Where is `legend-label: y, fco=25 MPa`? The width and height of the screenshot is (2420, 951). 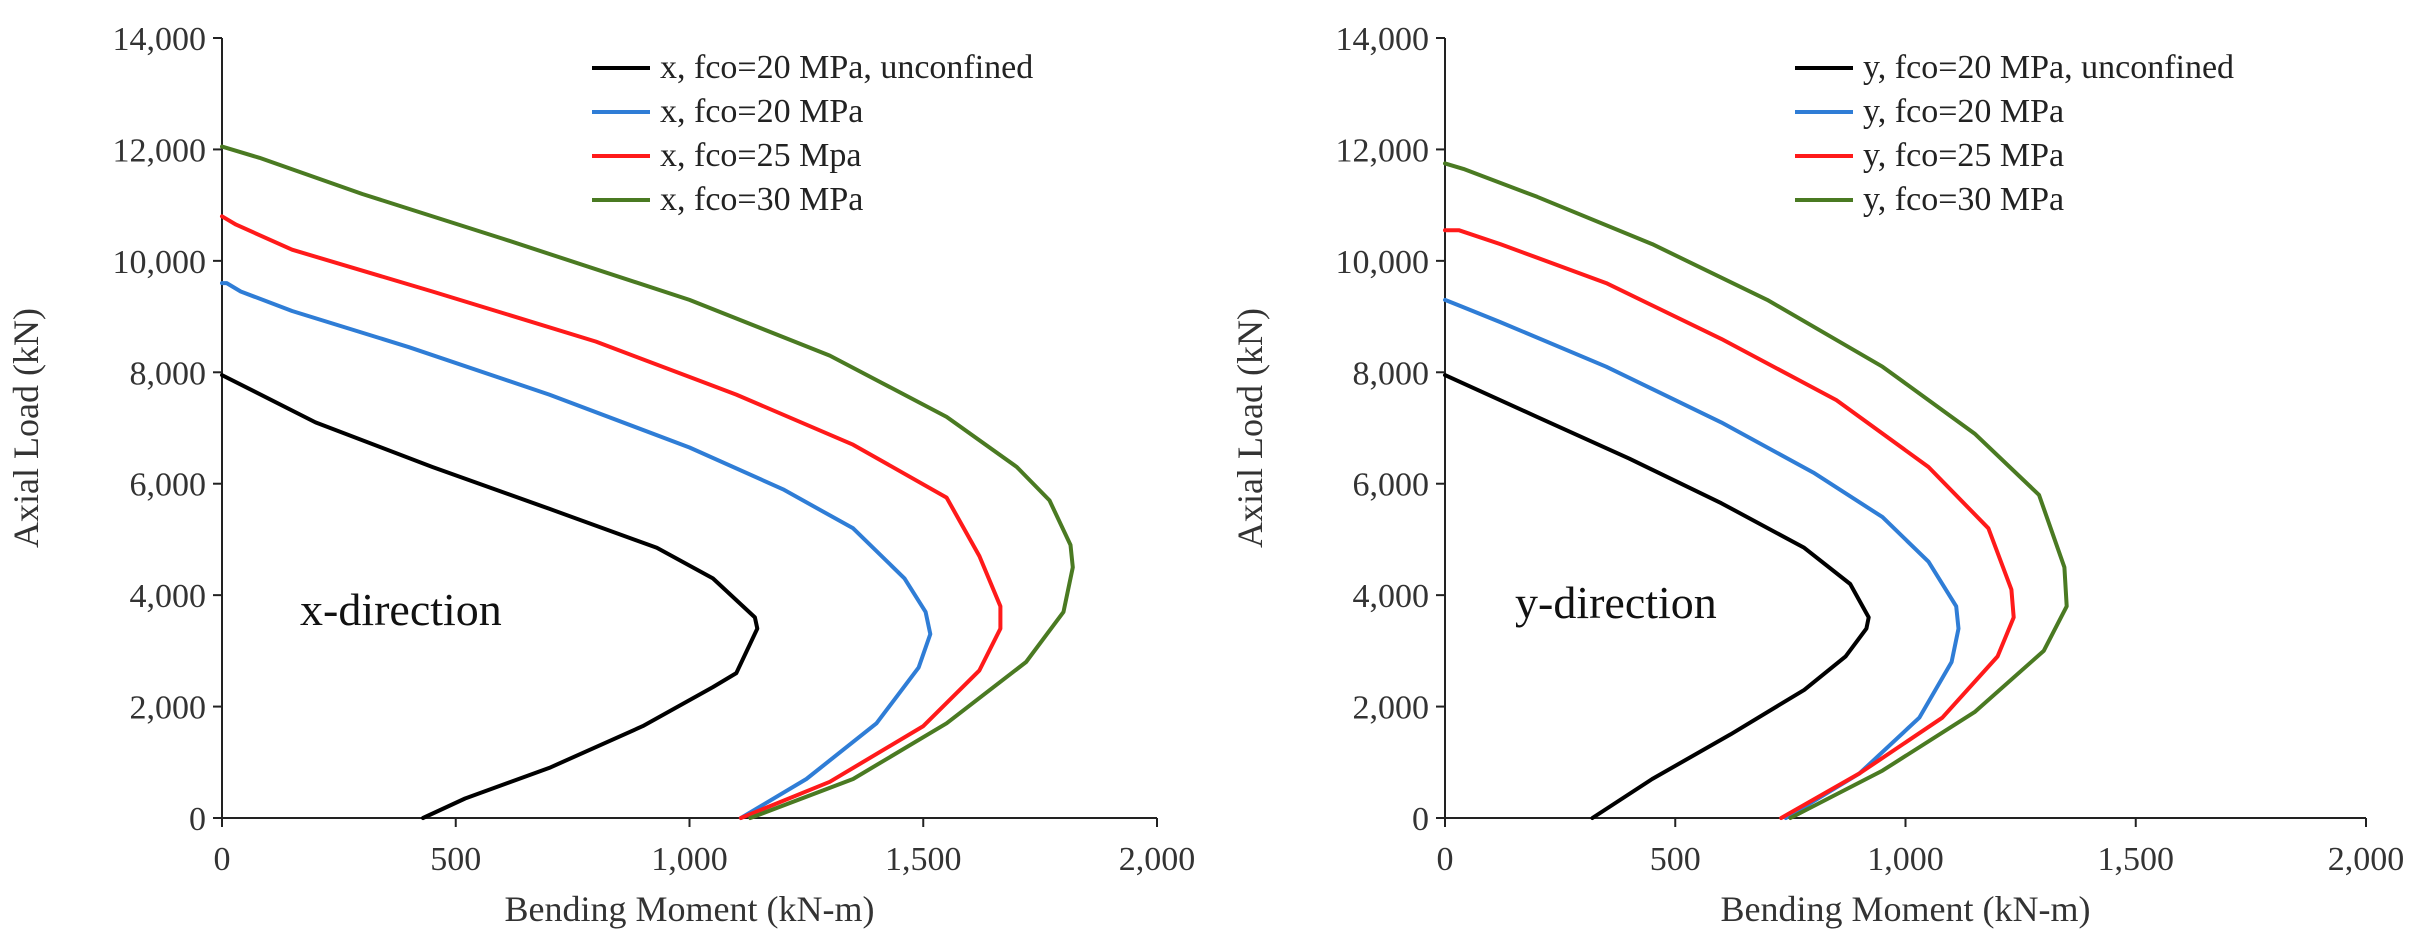 legend-label: y, fco=25 MPa is located at coordinates (1963, 155).